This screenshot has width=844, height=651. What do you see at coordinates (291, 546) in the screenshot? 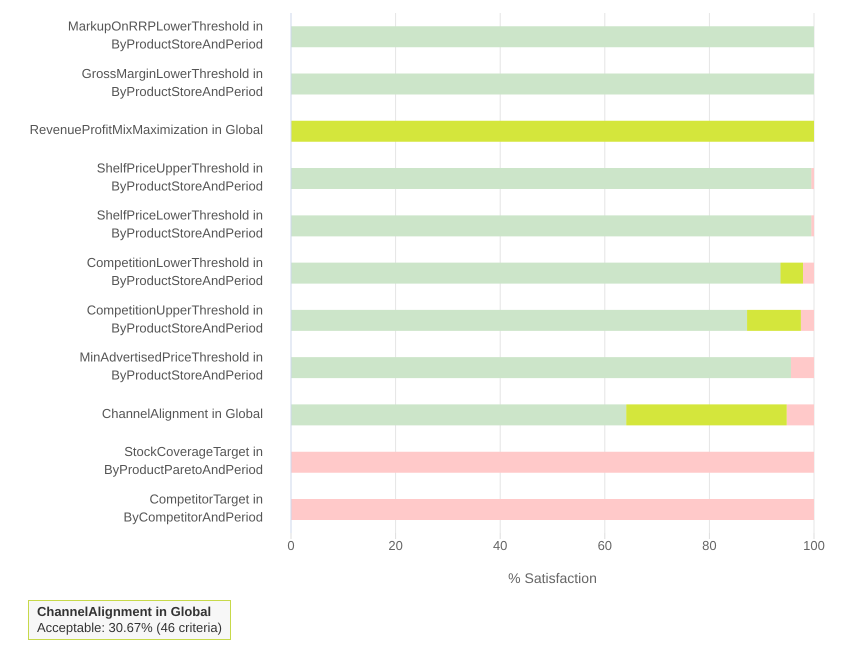
I see `x-tick-label: 0` at bounding box center [291, 546].